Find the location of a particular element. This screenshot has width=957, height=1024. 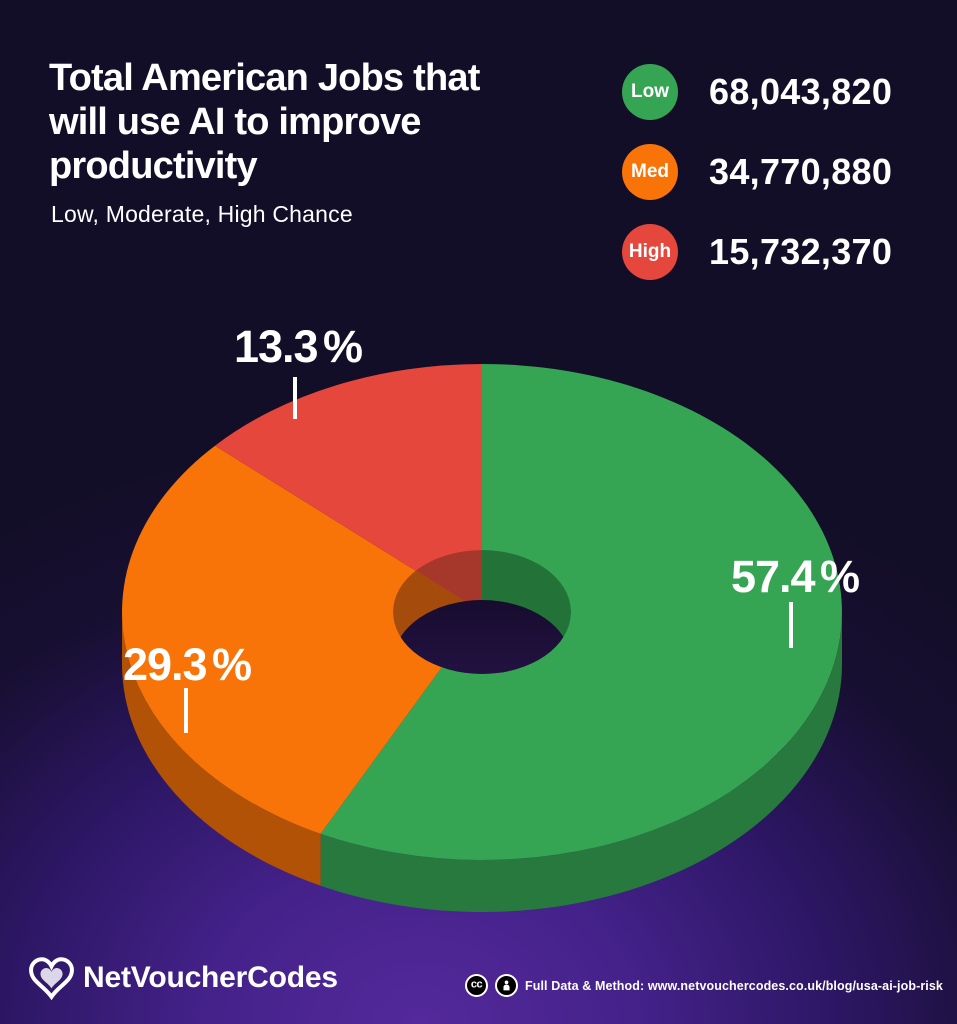

cc-icon: cc is located at coordinates (476, 985).